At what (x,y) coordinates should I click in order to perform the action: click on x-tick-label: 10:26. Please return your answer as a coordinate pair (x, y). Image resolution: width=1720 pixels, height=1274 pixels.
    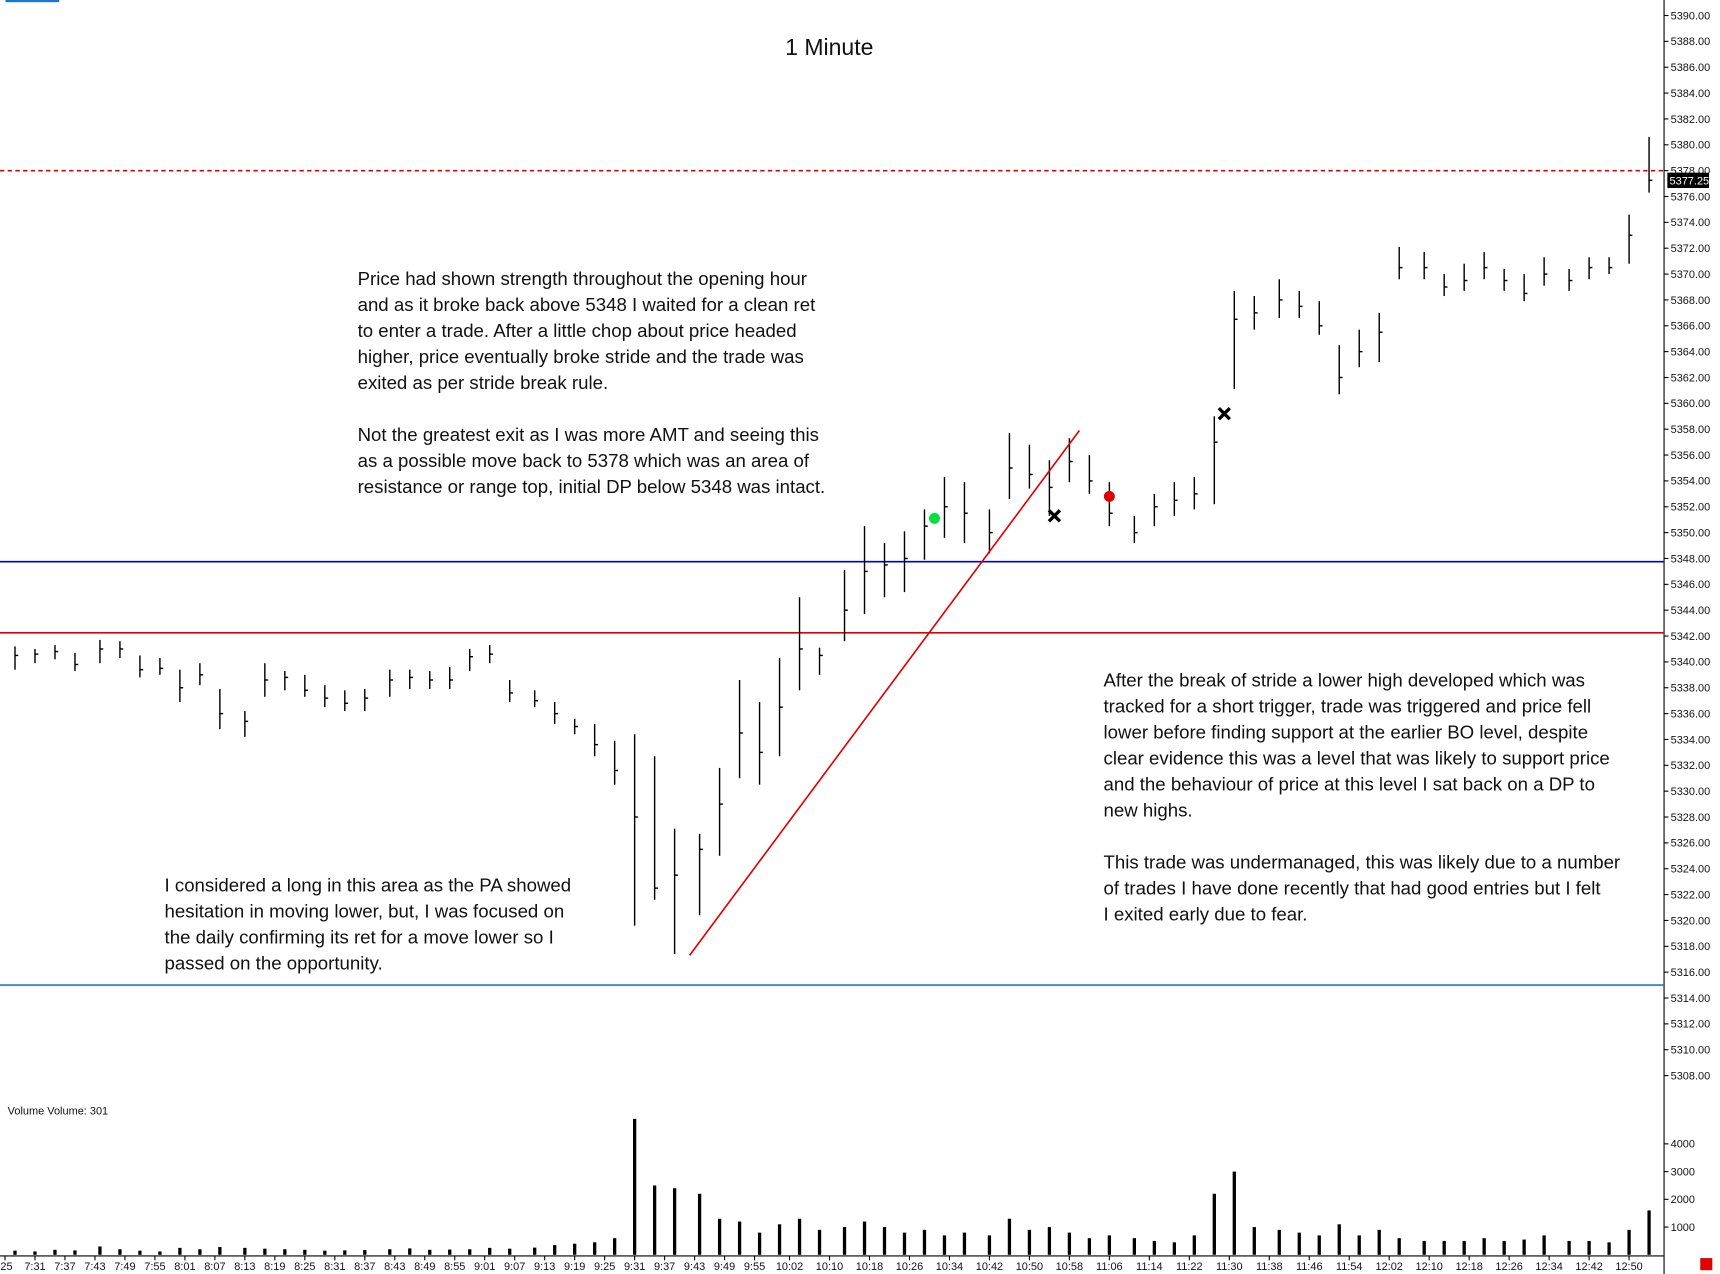
    Looking at the image, I should click on (909, 1267).